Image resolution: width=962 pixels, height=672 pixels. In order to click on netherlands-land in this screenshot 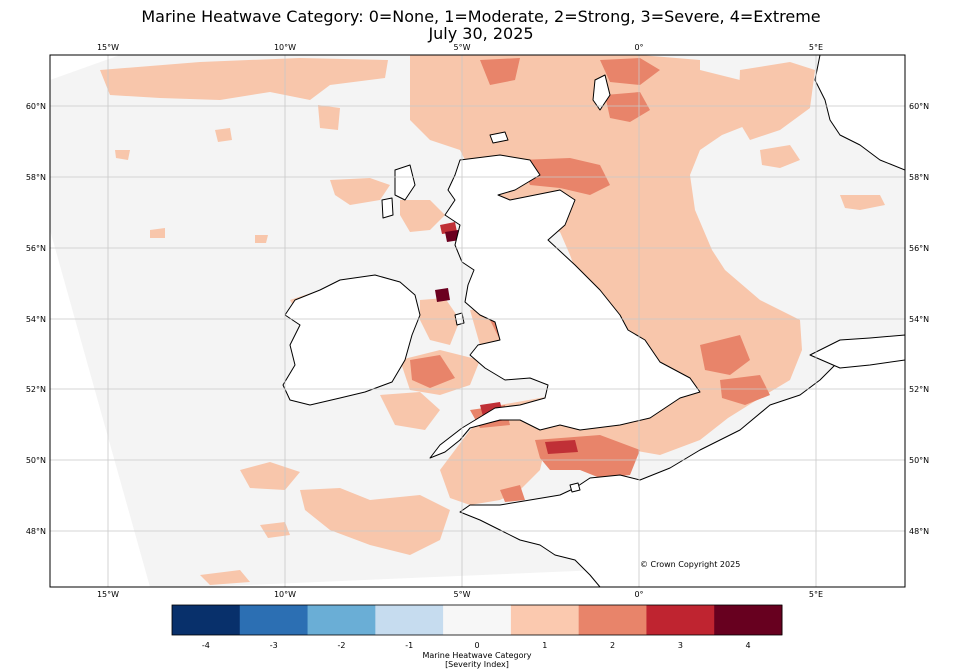, I will do `click(857, 351)`.